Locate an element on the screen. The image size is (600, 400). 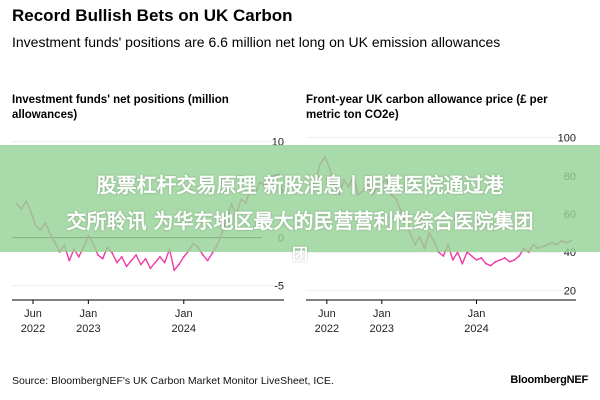
chart-main-title: Record Bullish Bets on UK Carbon is located at coordinates (152, 15).